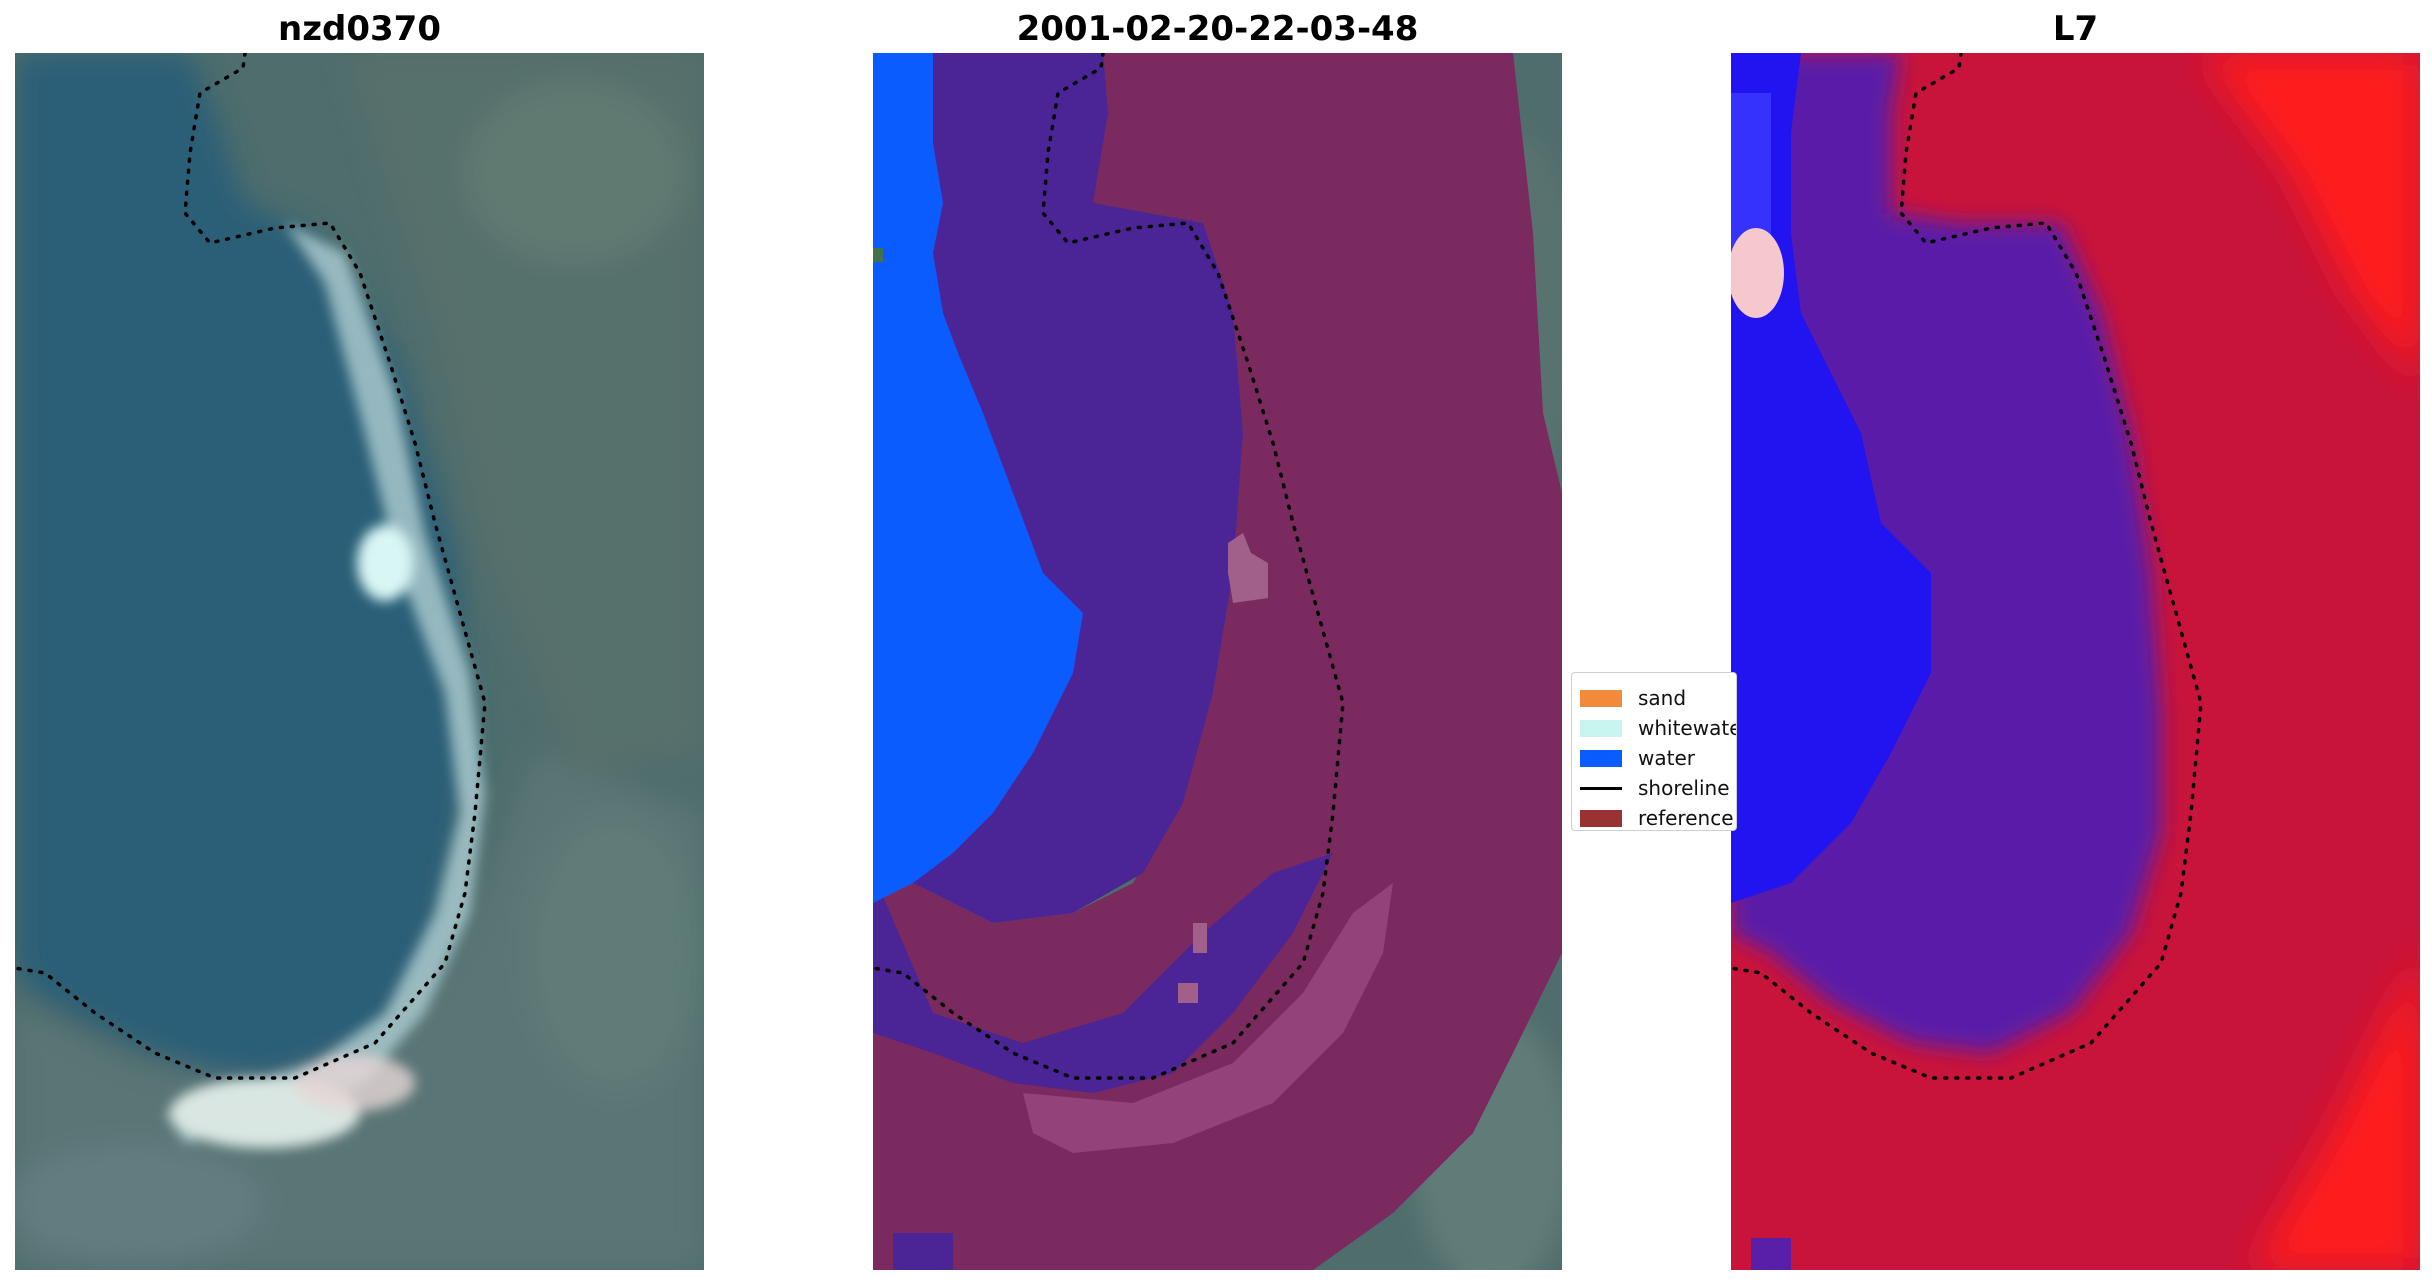 The height and width of the screenshot is (1283, 2432). I want to click on legend-swatch-sand, so click(1601, 698).